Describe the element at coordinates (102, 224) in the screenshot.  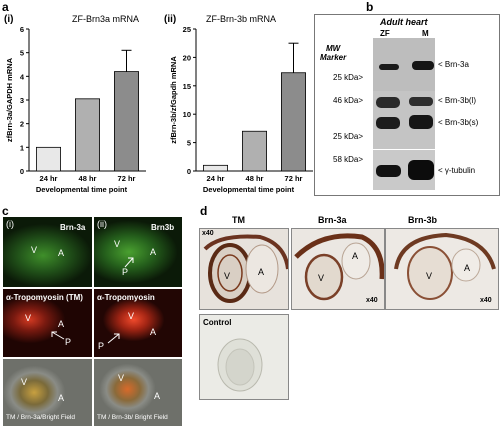
I see `col-label-ii: (ii)` at that location.